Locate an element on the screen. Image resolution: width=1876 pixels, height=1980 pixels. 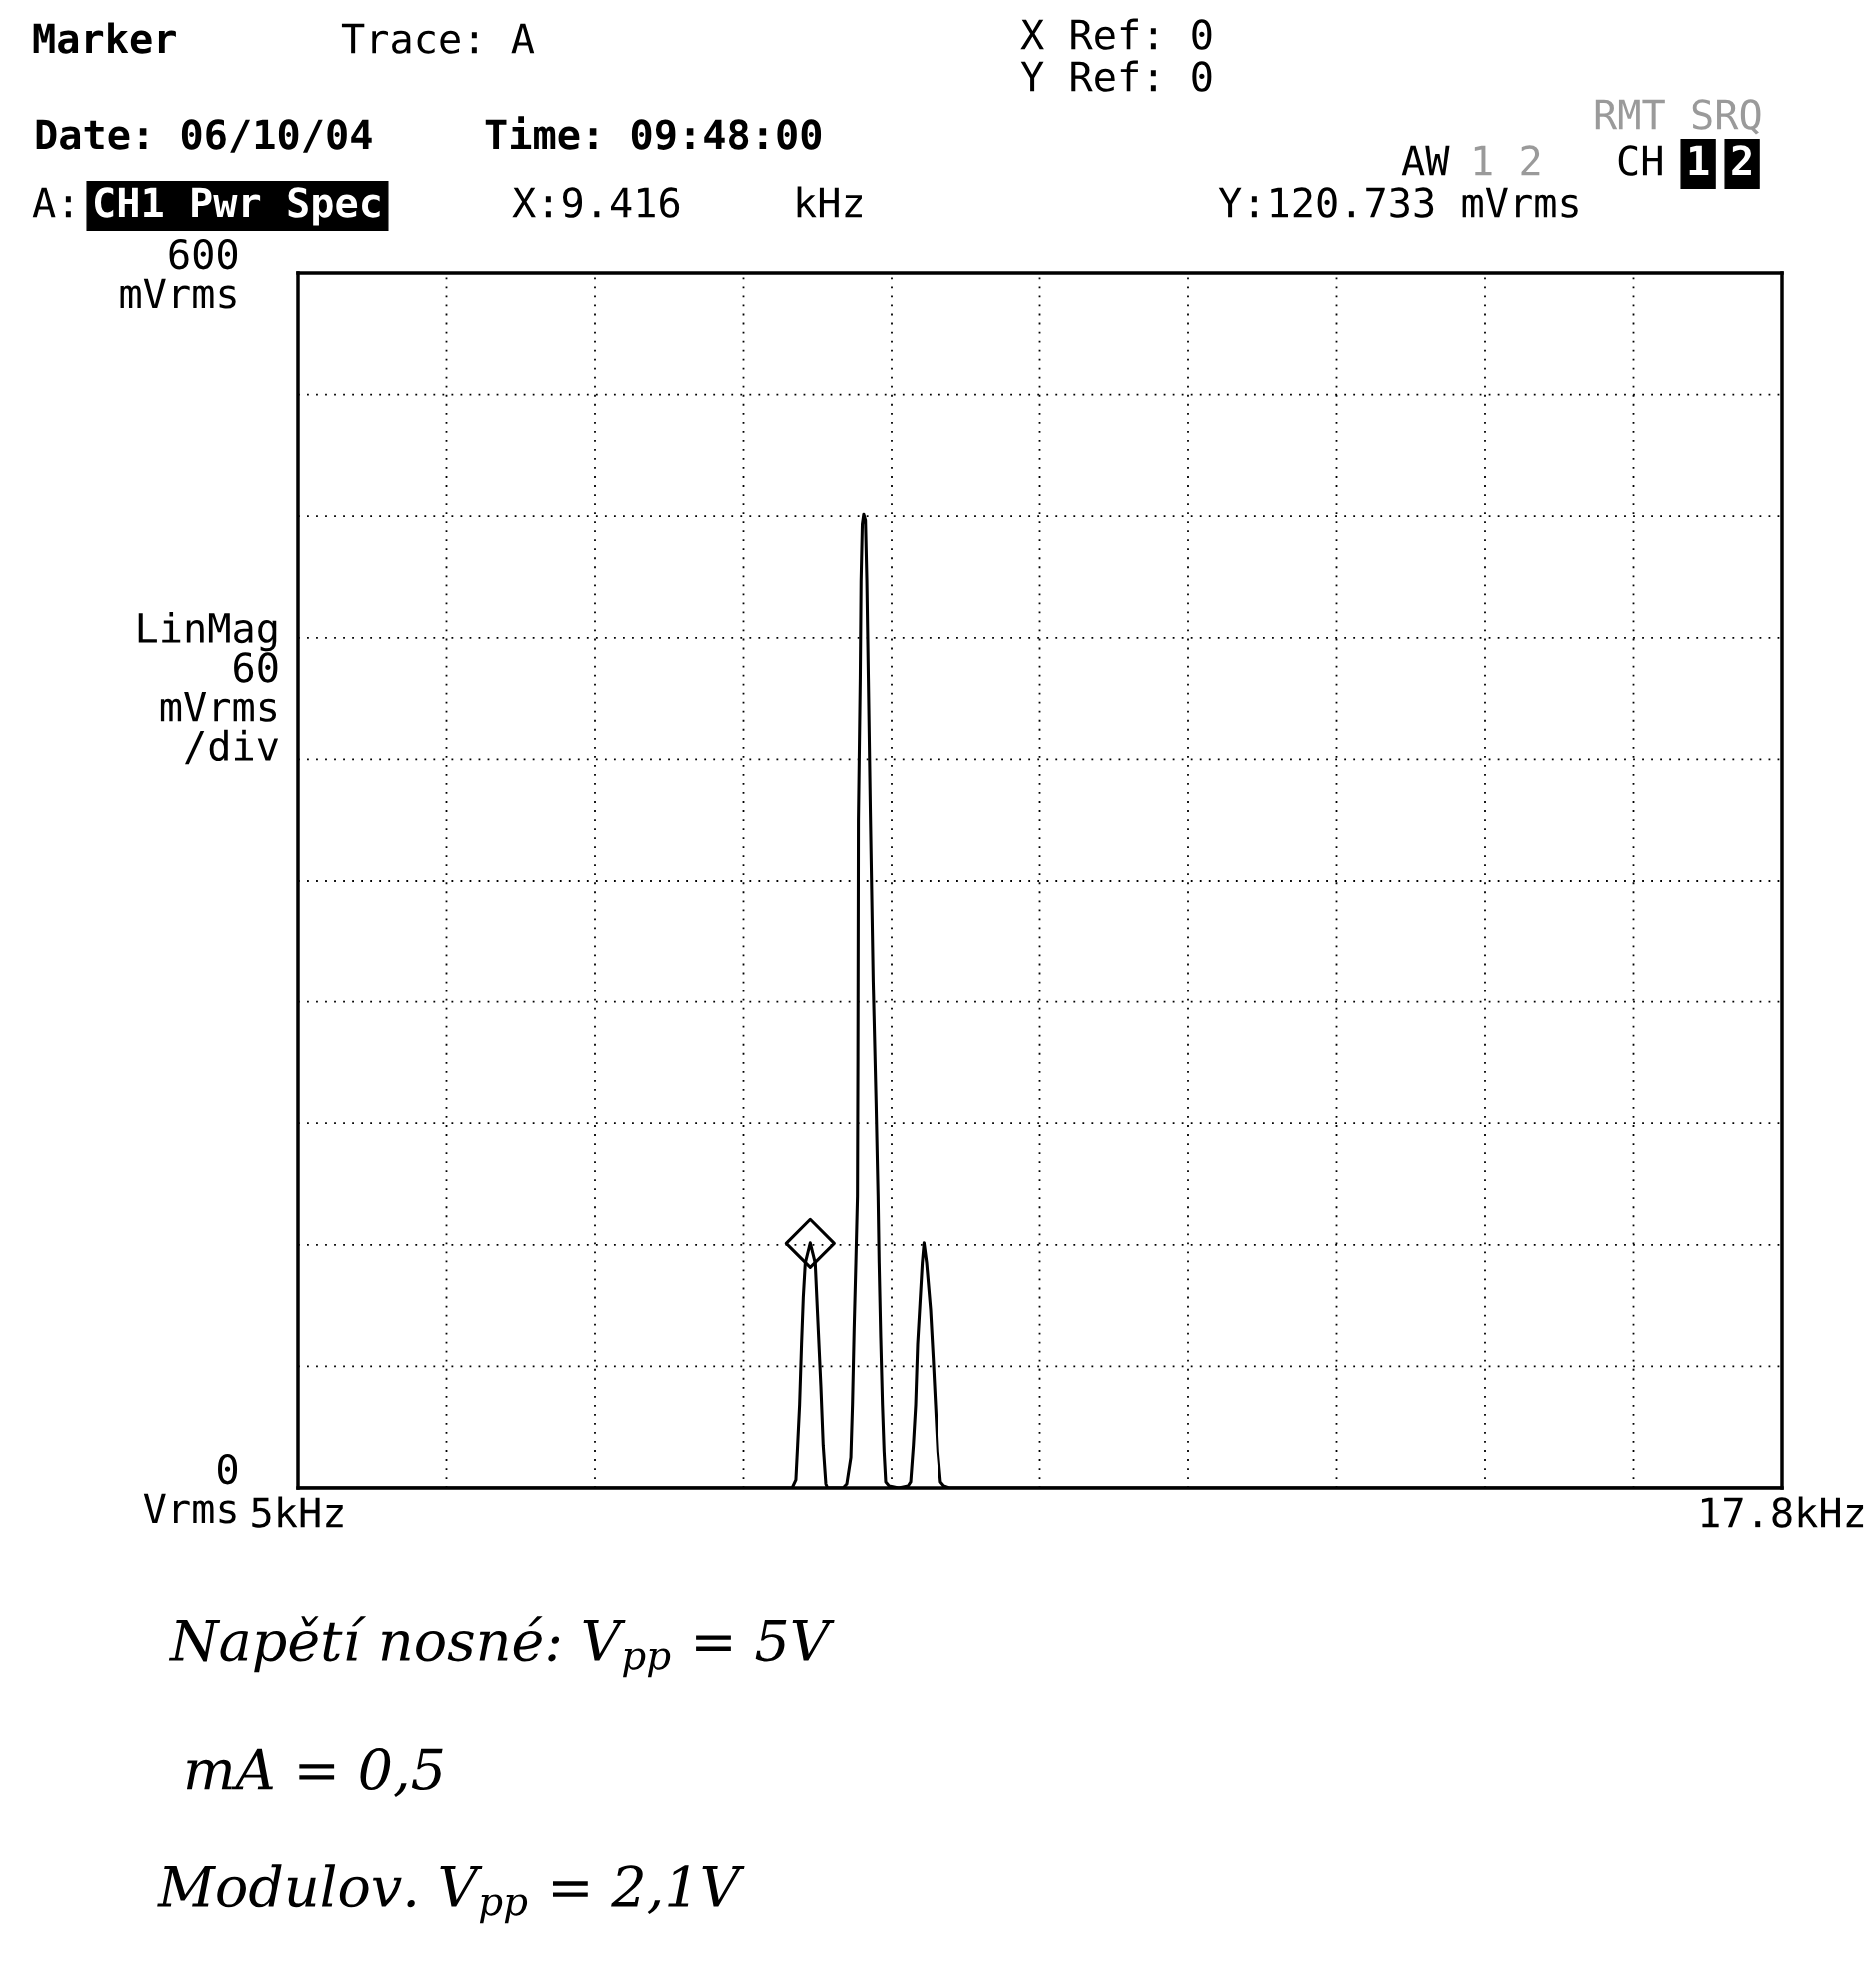
text: Modulov. V$_{pp}$ = 2,1V is located at coordinates (451, 1894).